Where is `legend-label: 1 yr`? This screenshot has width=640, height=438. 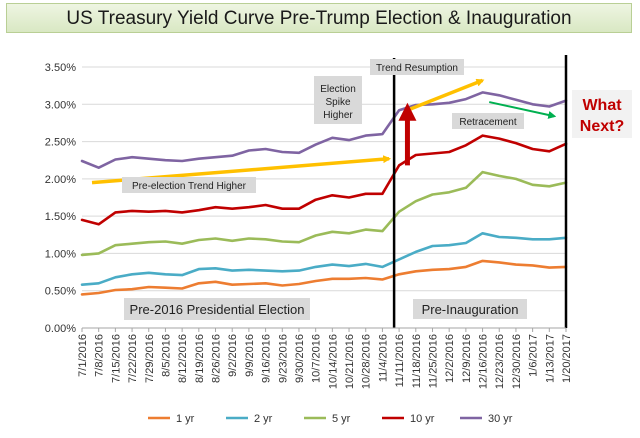
legend-label: 1 yr is located at coordinates (185, 419).